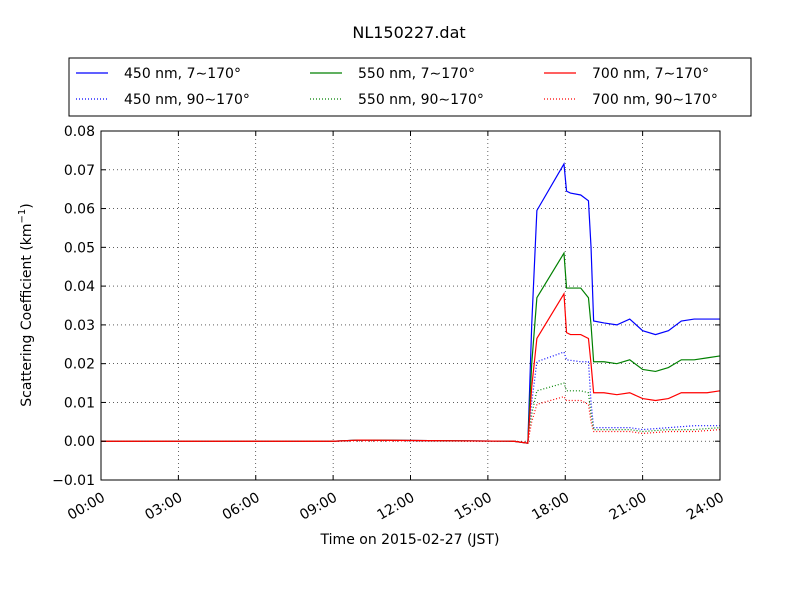  I want to click on y-tick-label: −0.01, so click(73, 481).